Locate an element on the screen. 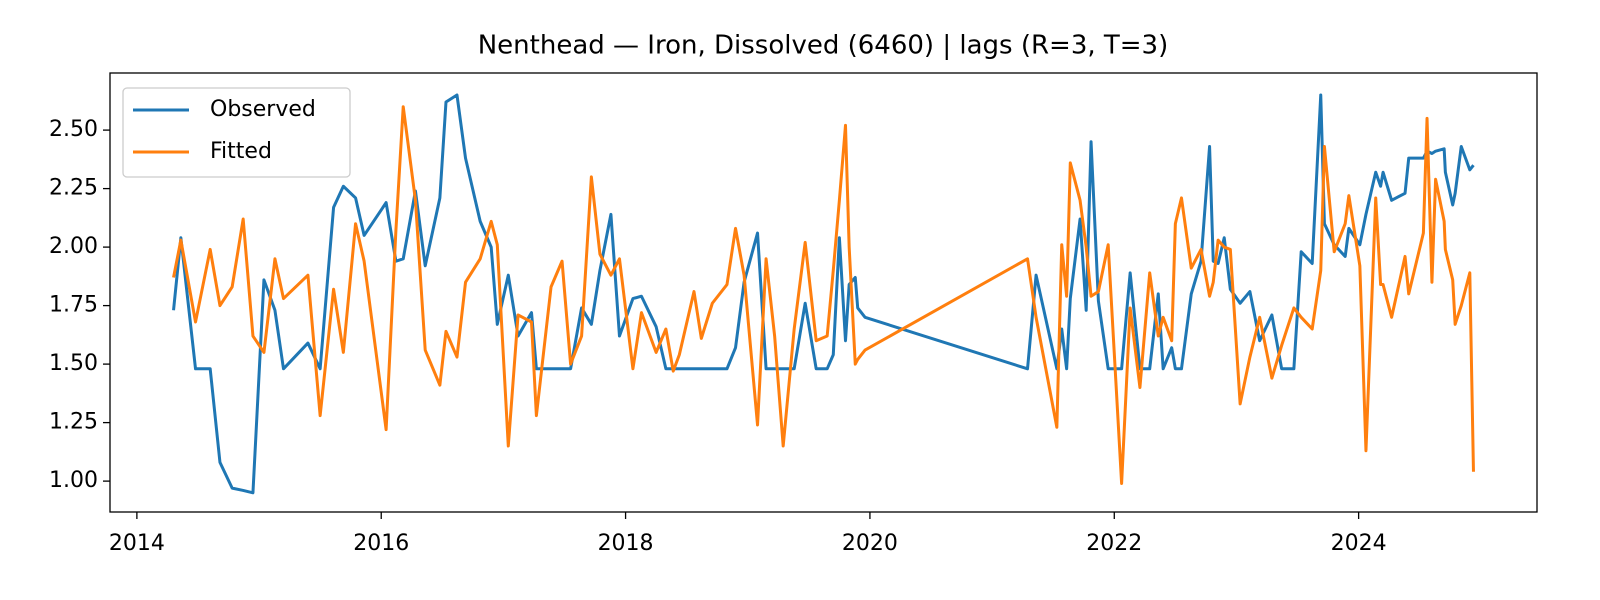 The width and height of the screenshot is (1600, 600). x-tick-label: 2018 is located at coordinates (626, 543).